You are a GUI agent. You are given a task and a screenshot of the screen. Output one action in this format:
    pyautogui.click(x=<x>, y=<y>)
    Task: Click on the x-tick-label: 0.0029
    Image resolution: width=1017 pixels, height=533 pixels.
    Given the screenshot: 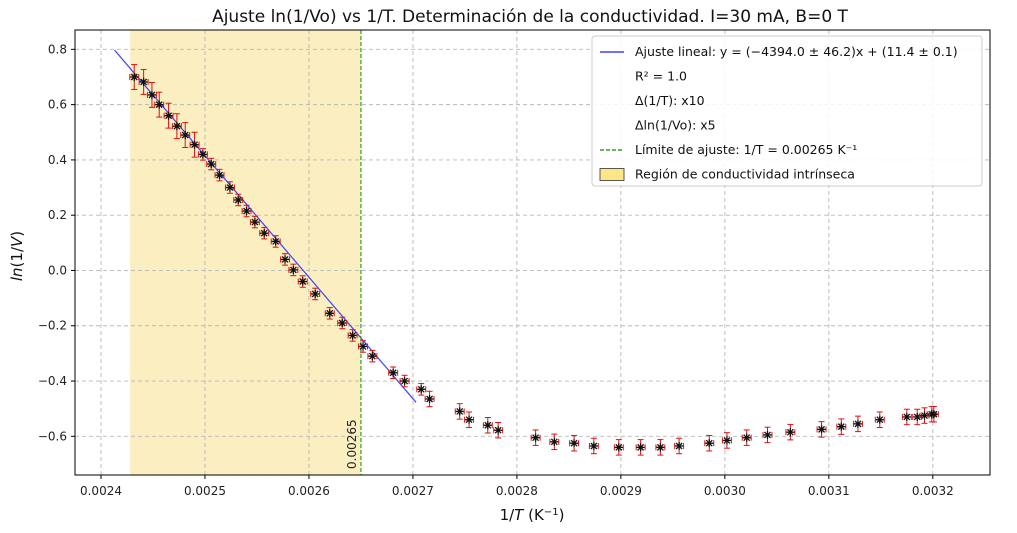 What is the action you would take?
    pyautogui.click(x=621, y=491)
    